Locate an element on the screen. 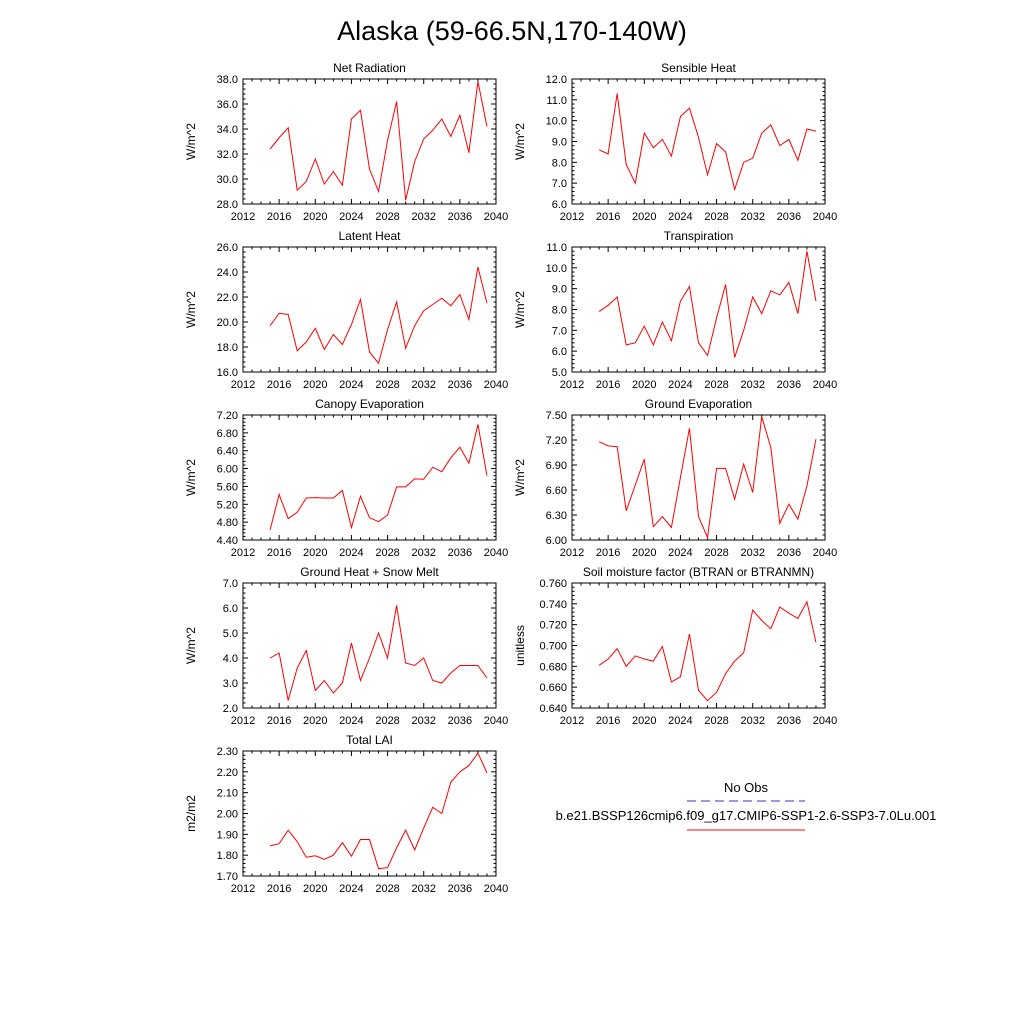  legend-obs-label: No Obs is located at coordinates (746, 787).